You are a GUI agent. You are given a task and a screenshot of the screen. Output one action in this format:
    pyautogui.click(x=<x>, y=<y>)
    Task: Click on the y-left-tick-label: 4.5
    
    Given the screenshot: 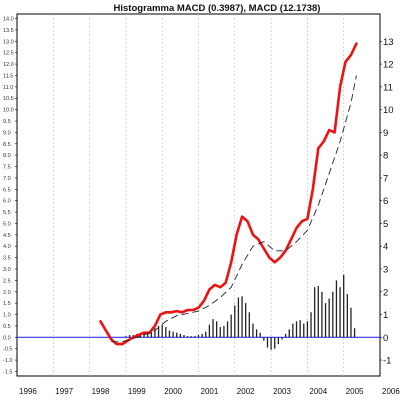 What is the action you would take?
    pyautogui.click(x=7, y=236)
    